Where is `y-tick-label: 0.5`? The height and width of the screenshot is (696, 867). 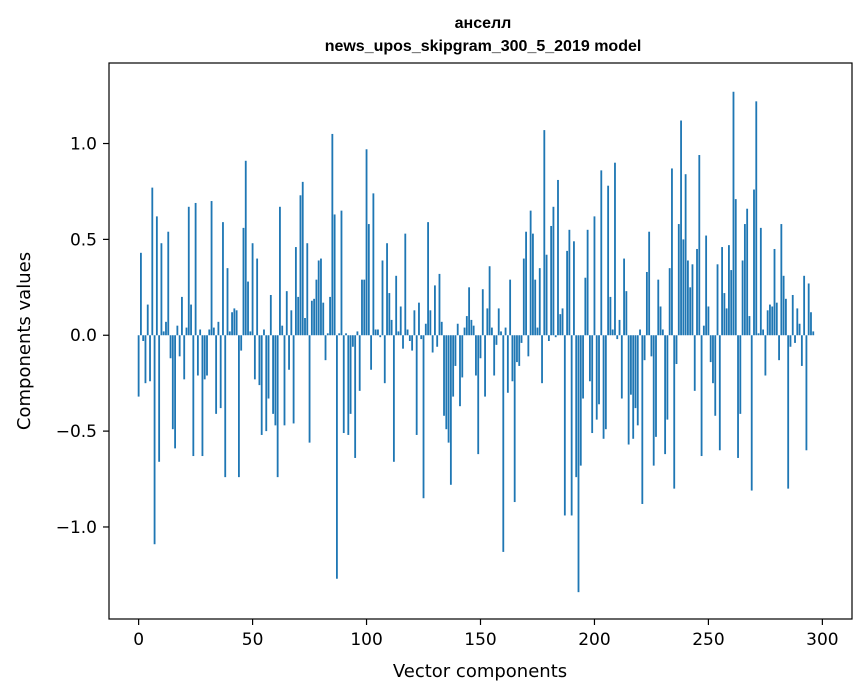
y-tick-label: 0.5 is located at coordinates (83, 240).